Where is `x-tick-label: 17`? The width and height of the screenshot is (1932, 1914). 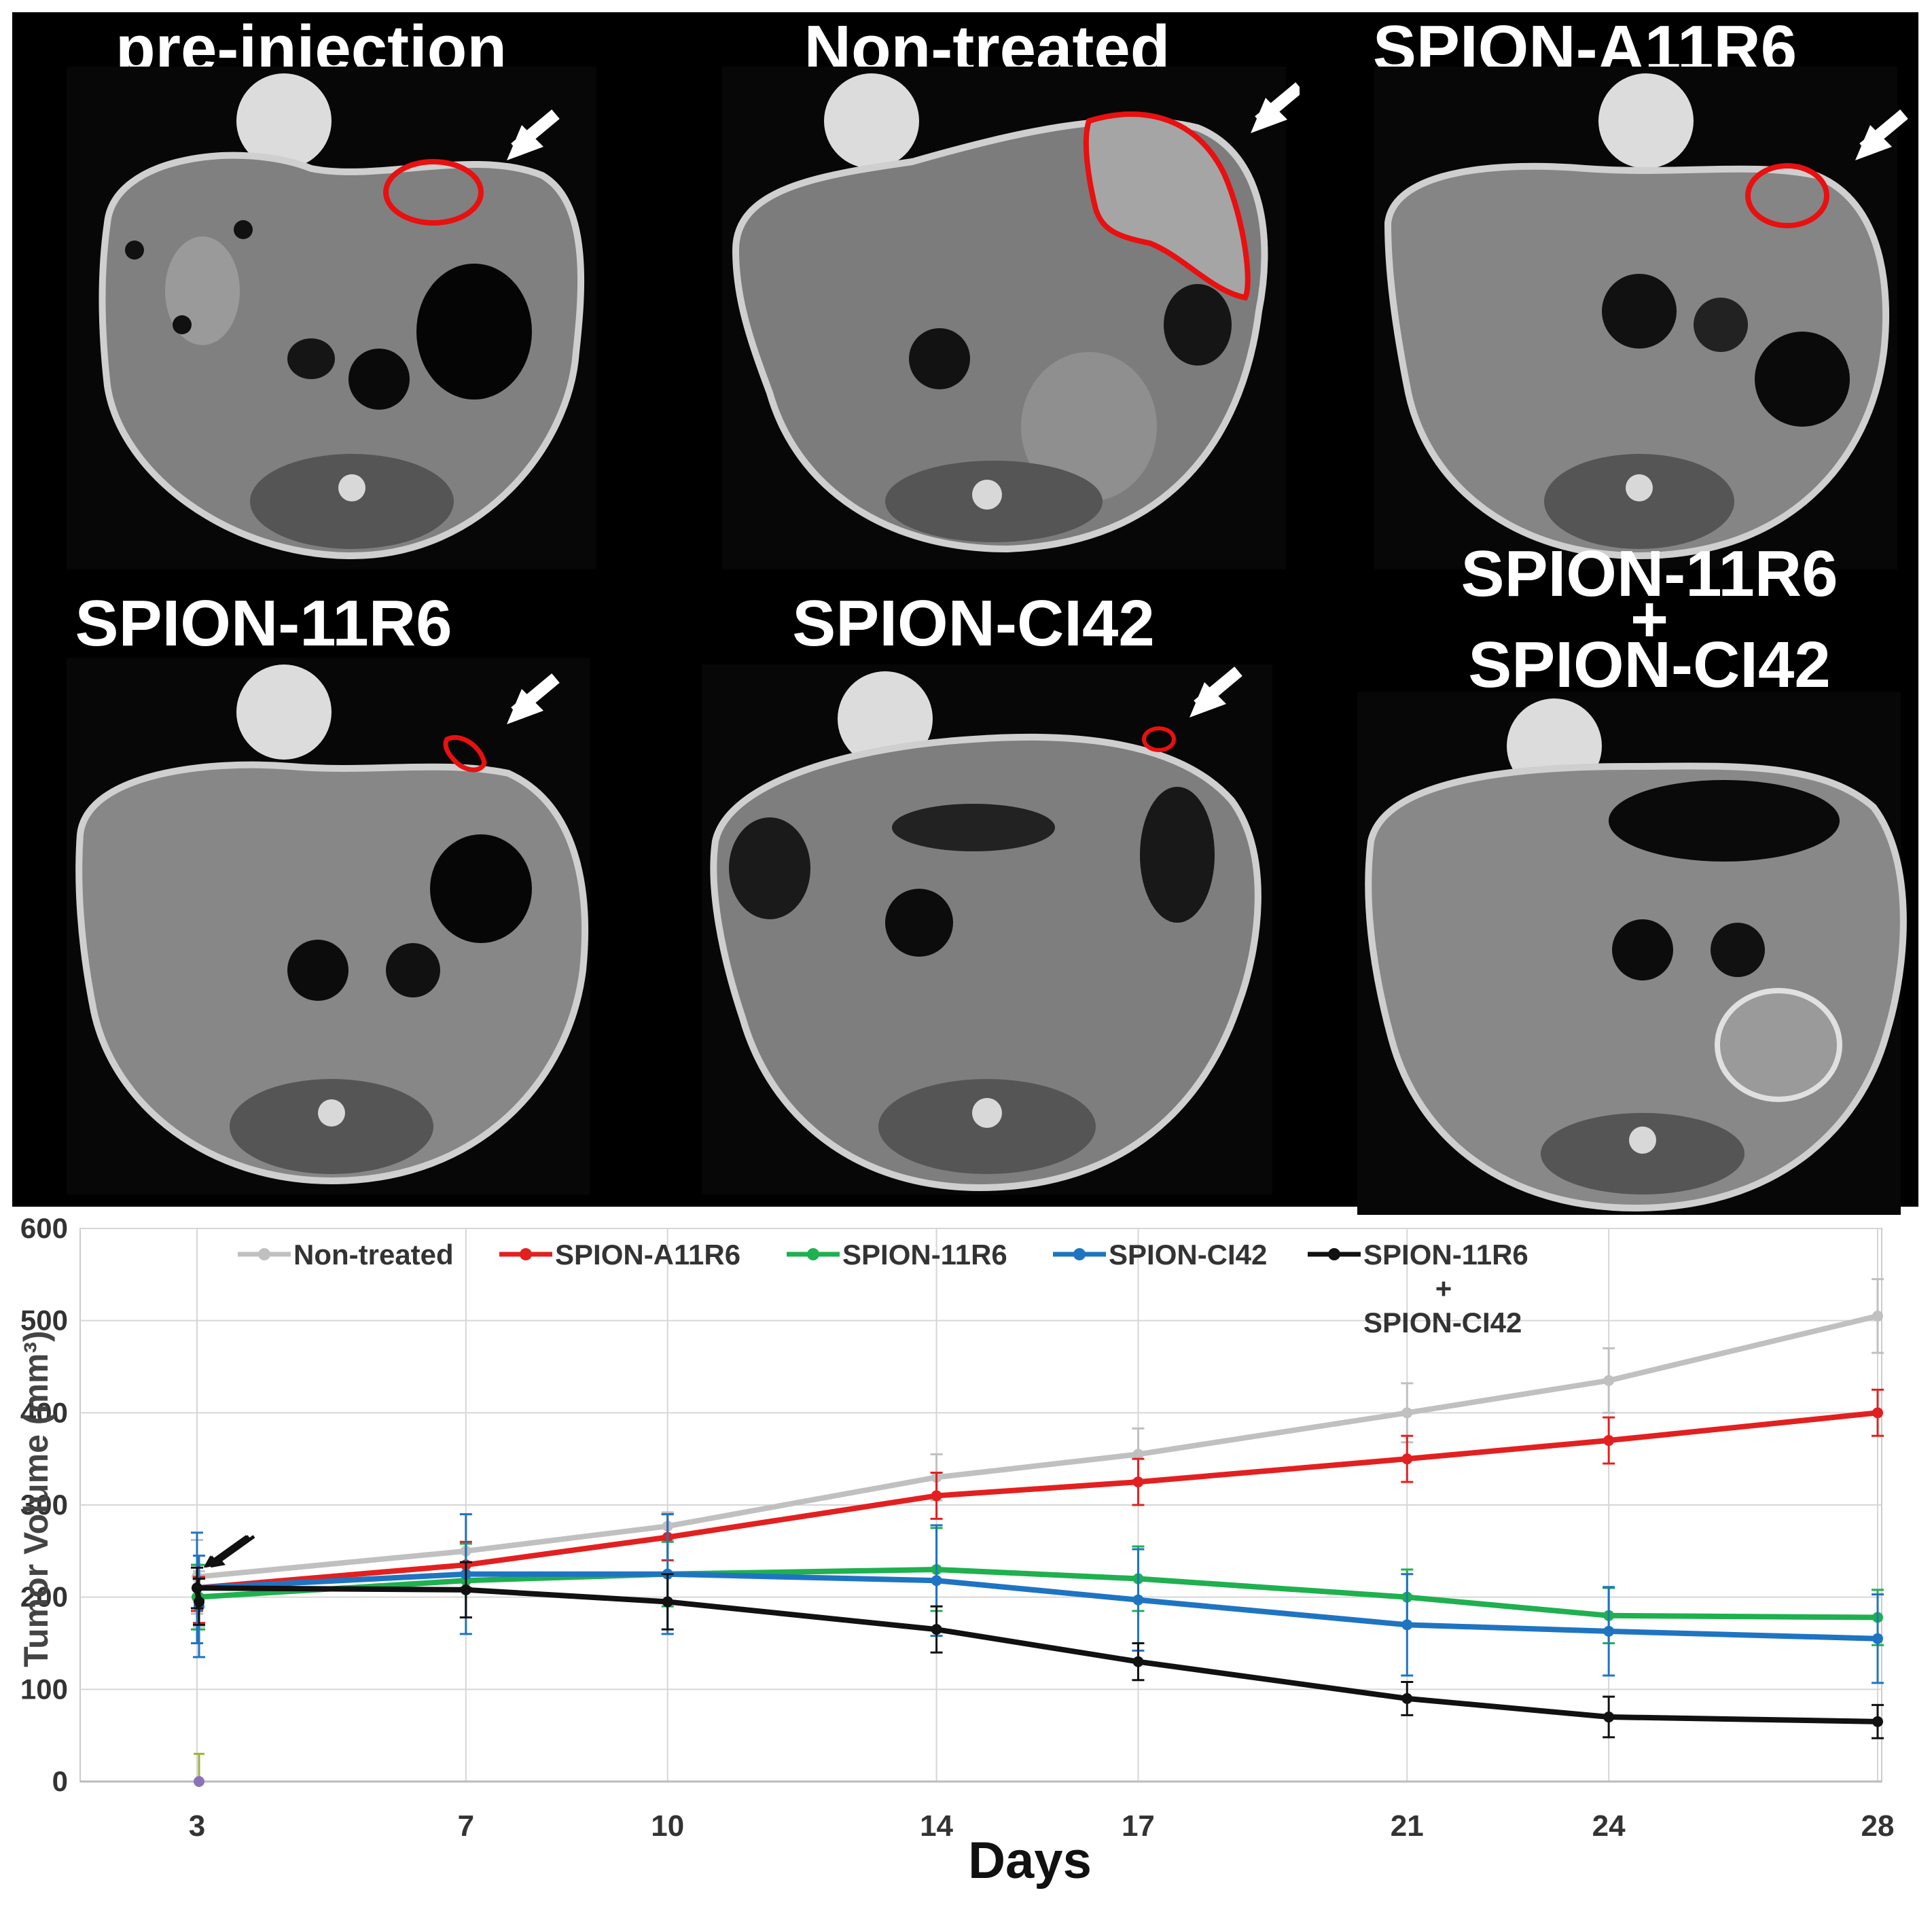 x-tick-label: 17 is located at coordinates (1138, 1826).